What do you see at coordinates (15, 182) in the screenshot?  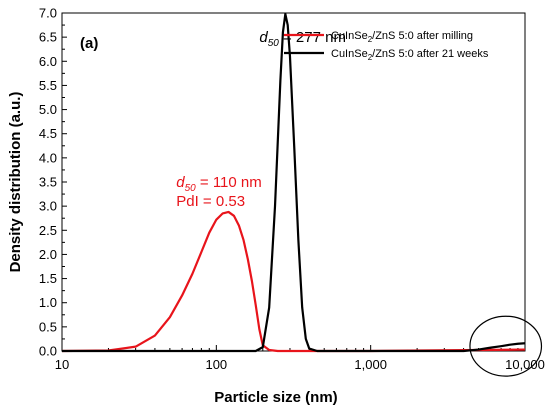 I see `y-axis-title: Density distribution (a.u.)` at bounding box center [15, 182].